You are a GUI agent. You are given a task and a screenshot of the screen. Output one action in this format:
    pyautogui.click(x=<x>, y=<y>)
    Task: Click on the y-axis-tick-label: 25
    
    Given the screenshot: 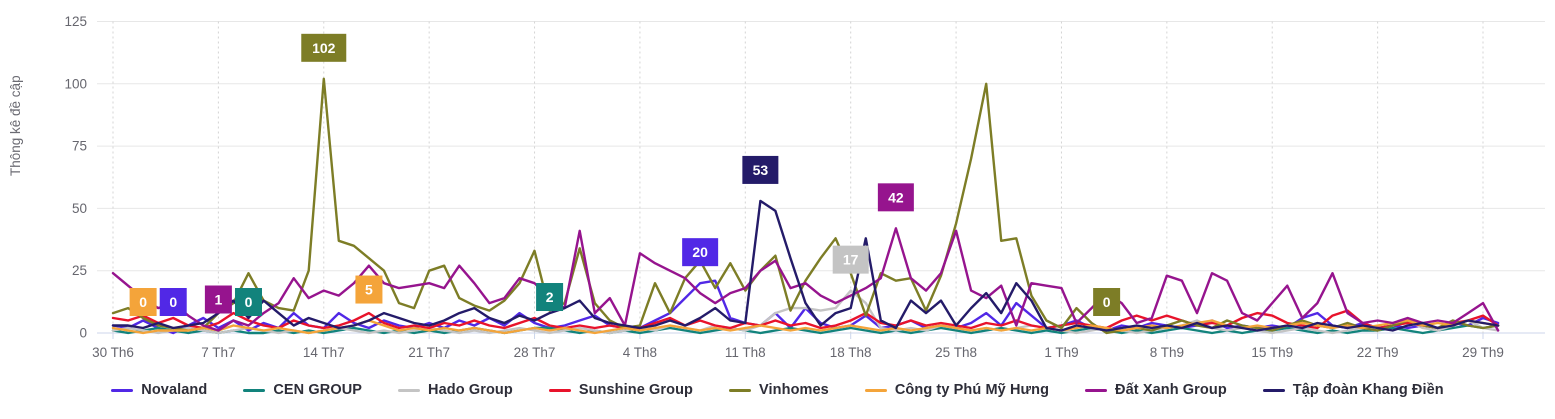 What is the action you would take?
    pyautogui.click(x=79, y=270)
    